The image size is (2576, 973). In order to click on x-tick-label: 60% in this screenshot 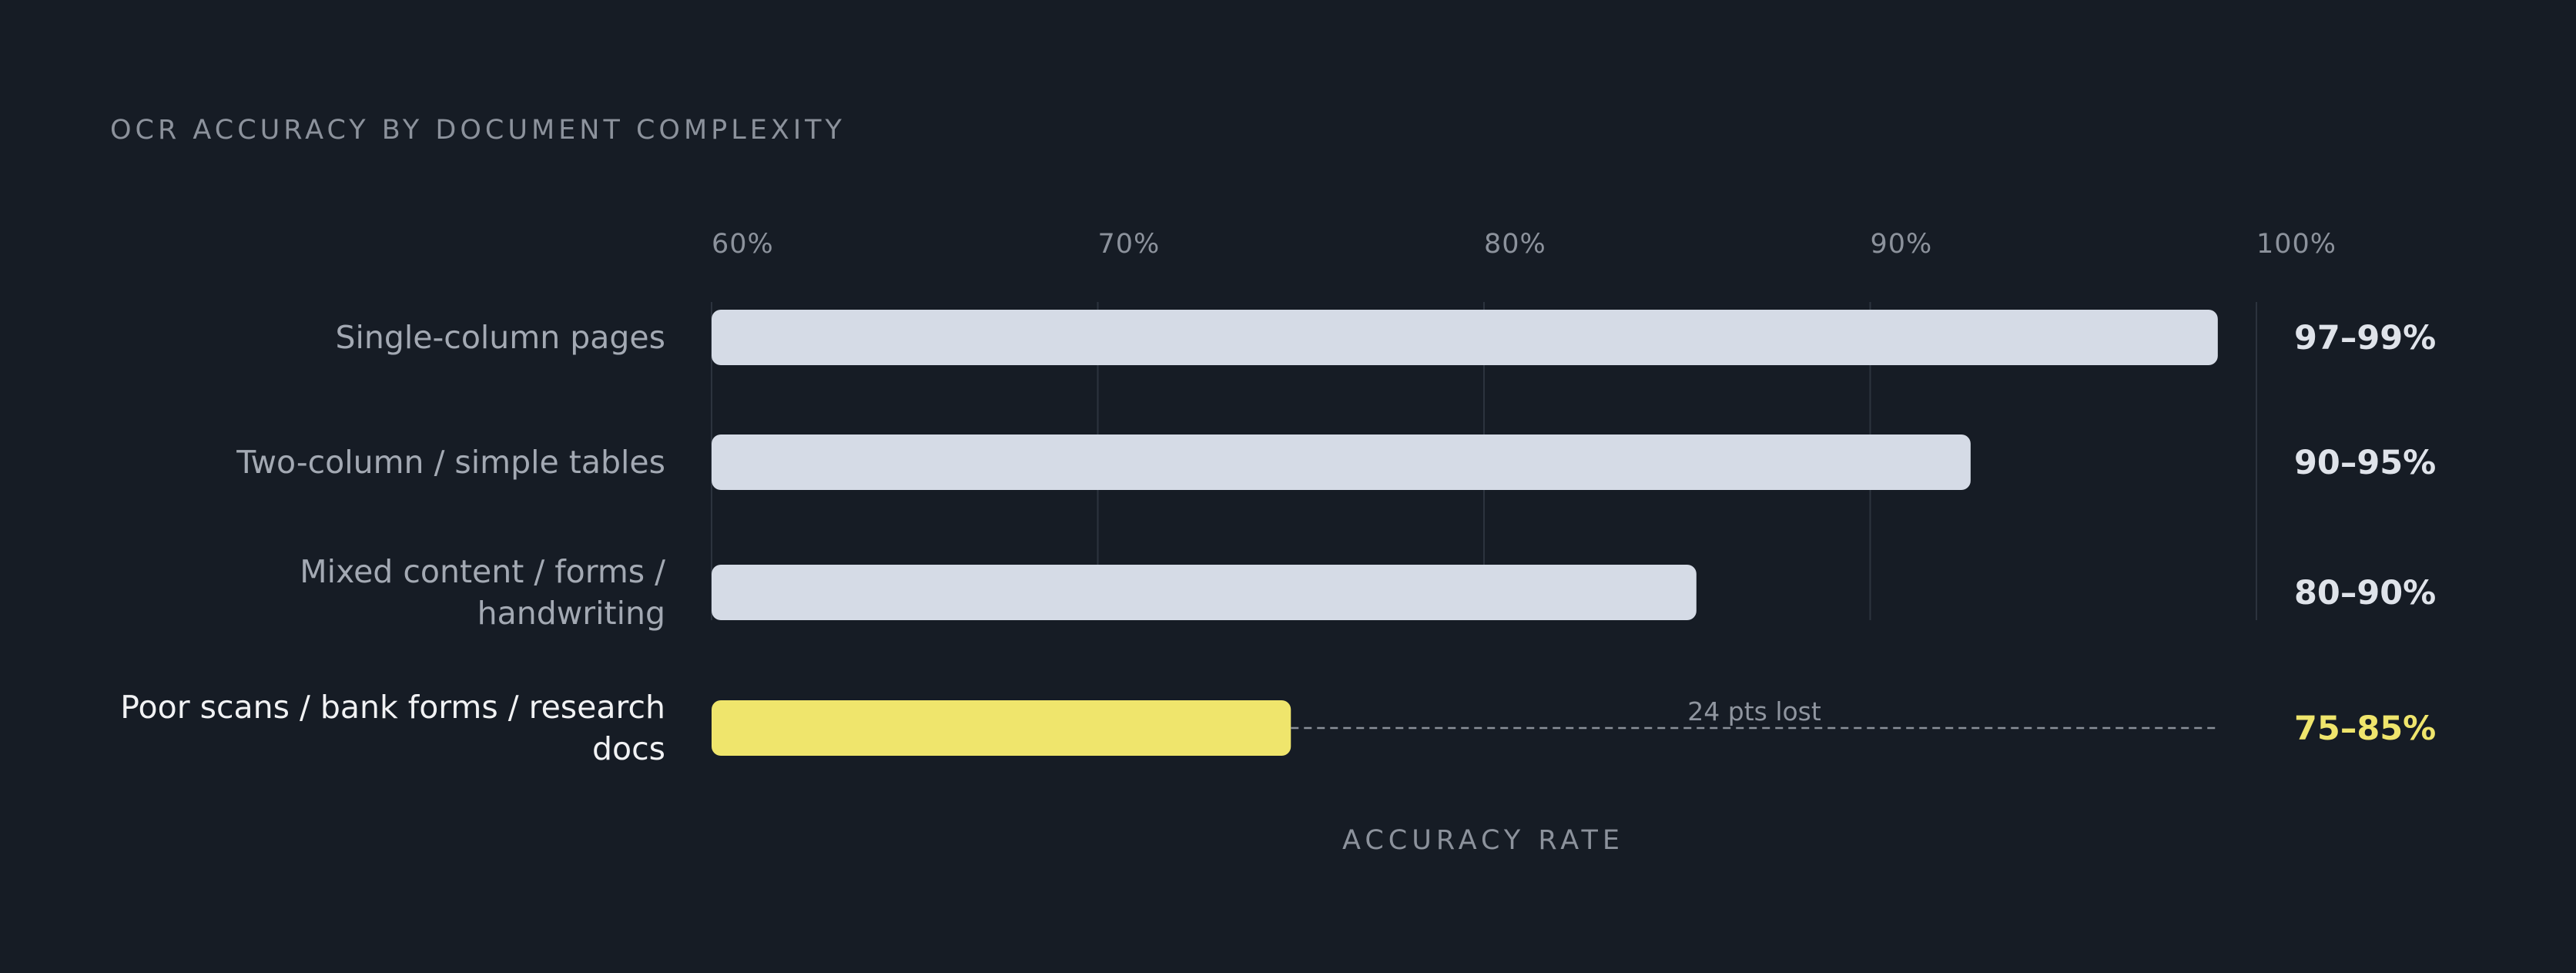, I will do `click(743, 244)`.